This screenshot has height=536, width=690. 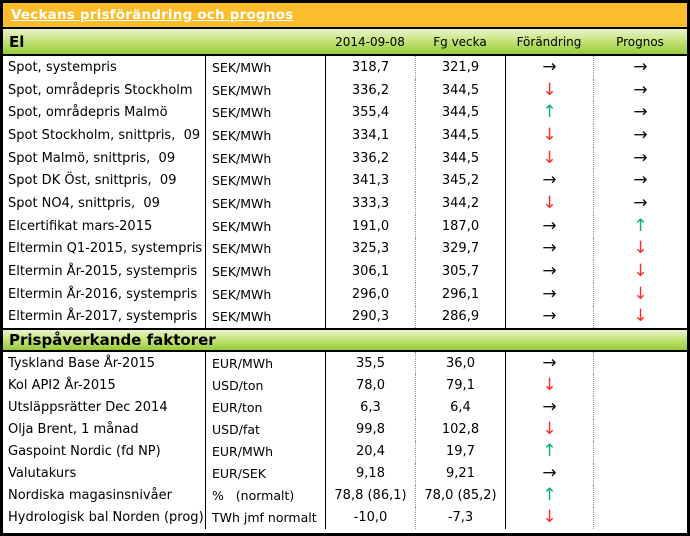 What do you see at coordinates (460, 271) in the screenshot?
I see `previous-value: 305,7` at bounding box center [460, 271].